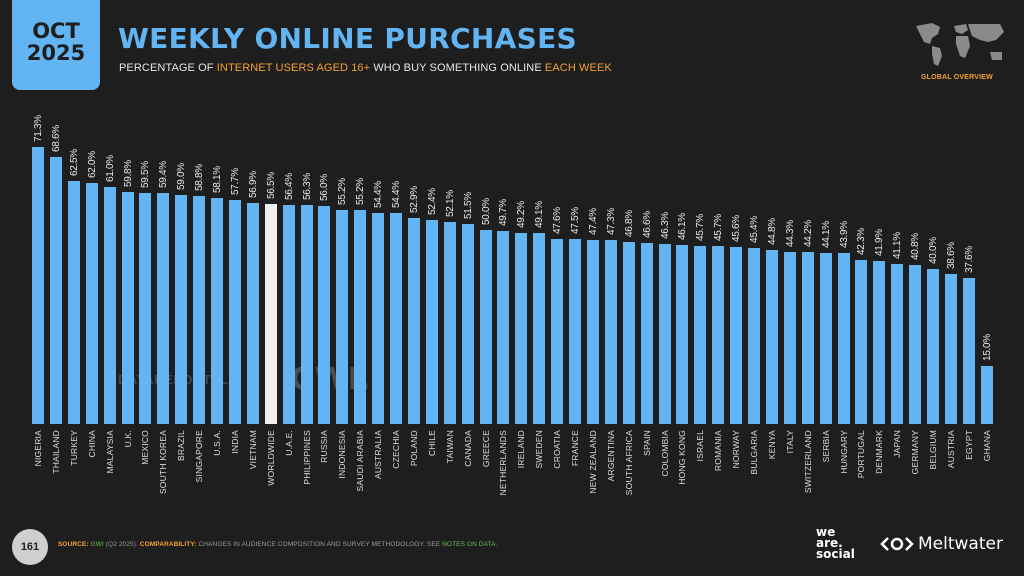  What do you see at coordinates (496, 544) in the screenshot?
I see `notes-end: .` at bounding box center [496, 544].